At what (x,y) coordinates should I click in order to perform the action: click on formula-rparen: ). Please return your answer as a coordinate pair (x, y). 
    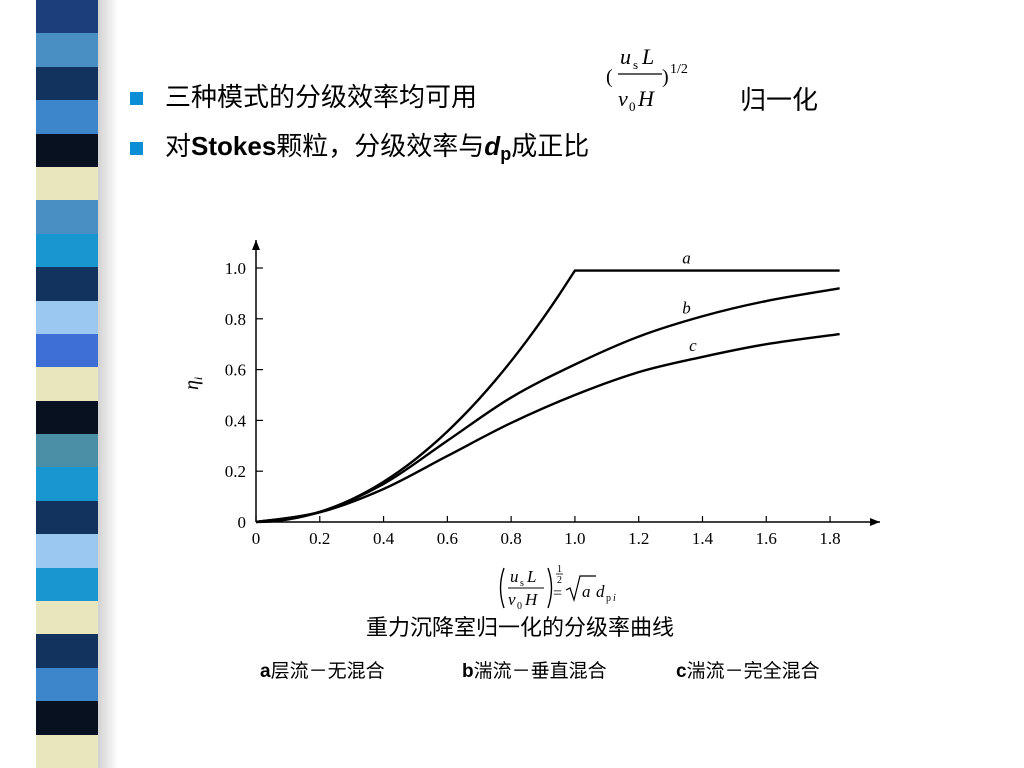
    Looking at the image, I should click on (665, 77).